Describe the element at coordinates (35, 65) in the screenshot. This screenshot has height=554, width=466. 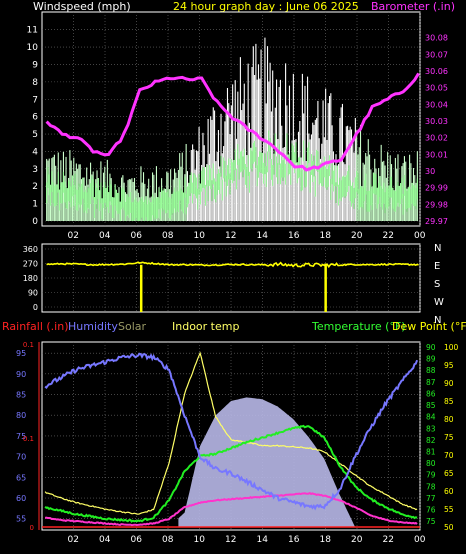
I see `wind-y-tick-label: 9` at that location.